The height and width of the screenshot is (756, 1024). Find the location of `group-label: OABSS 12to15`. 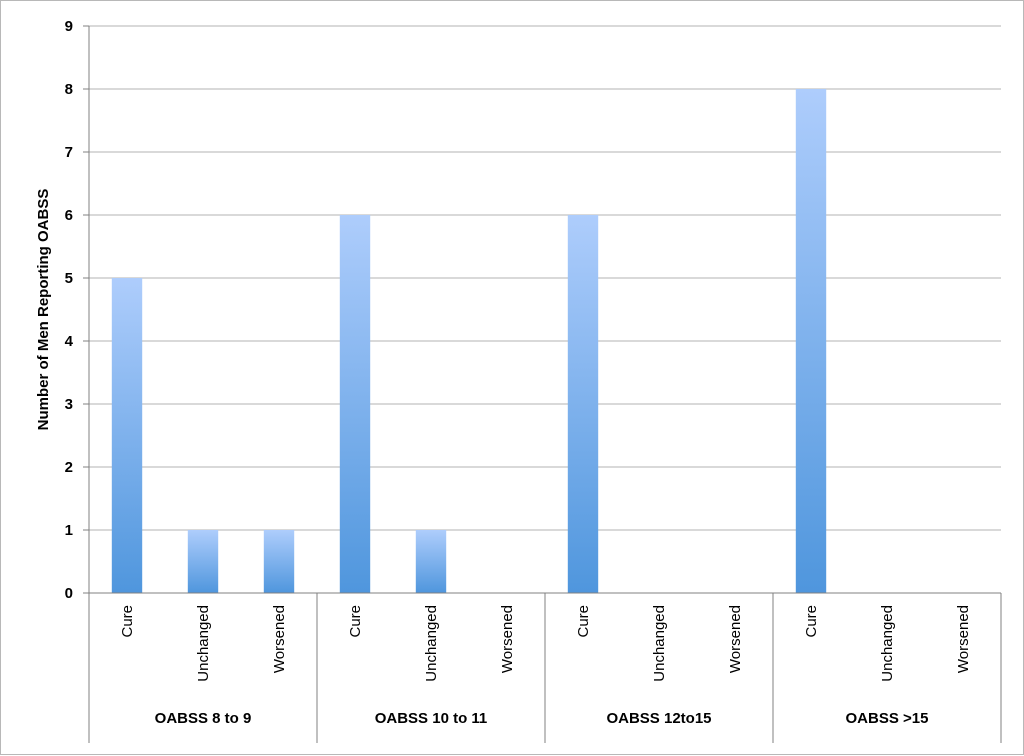

group-label: OABSS 12to15 is located at coordinates (658, 718).